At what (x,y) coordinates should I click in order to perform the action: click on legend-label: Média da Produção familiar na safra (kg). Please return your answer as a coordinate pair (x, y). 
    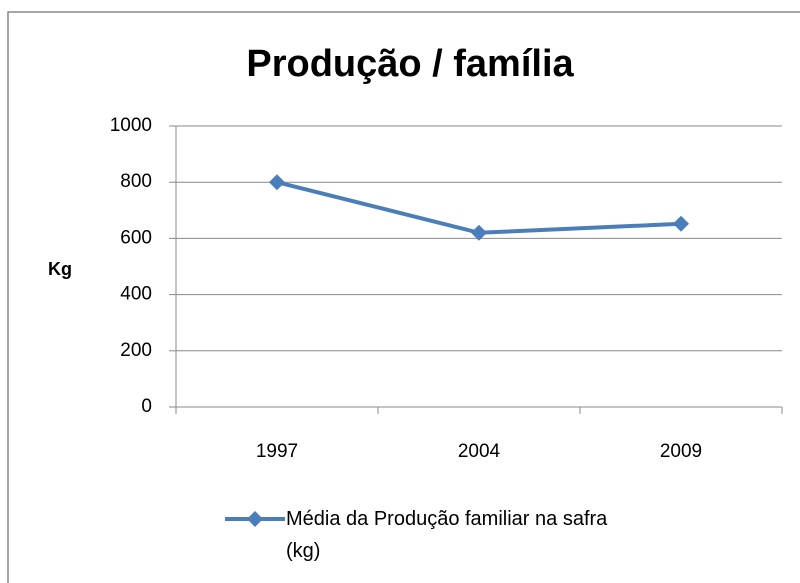
    Looking at the image, I should click on (447, 535).